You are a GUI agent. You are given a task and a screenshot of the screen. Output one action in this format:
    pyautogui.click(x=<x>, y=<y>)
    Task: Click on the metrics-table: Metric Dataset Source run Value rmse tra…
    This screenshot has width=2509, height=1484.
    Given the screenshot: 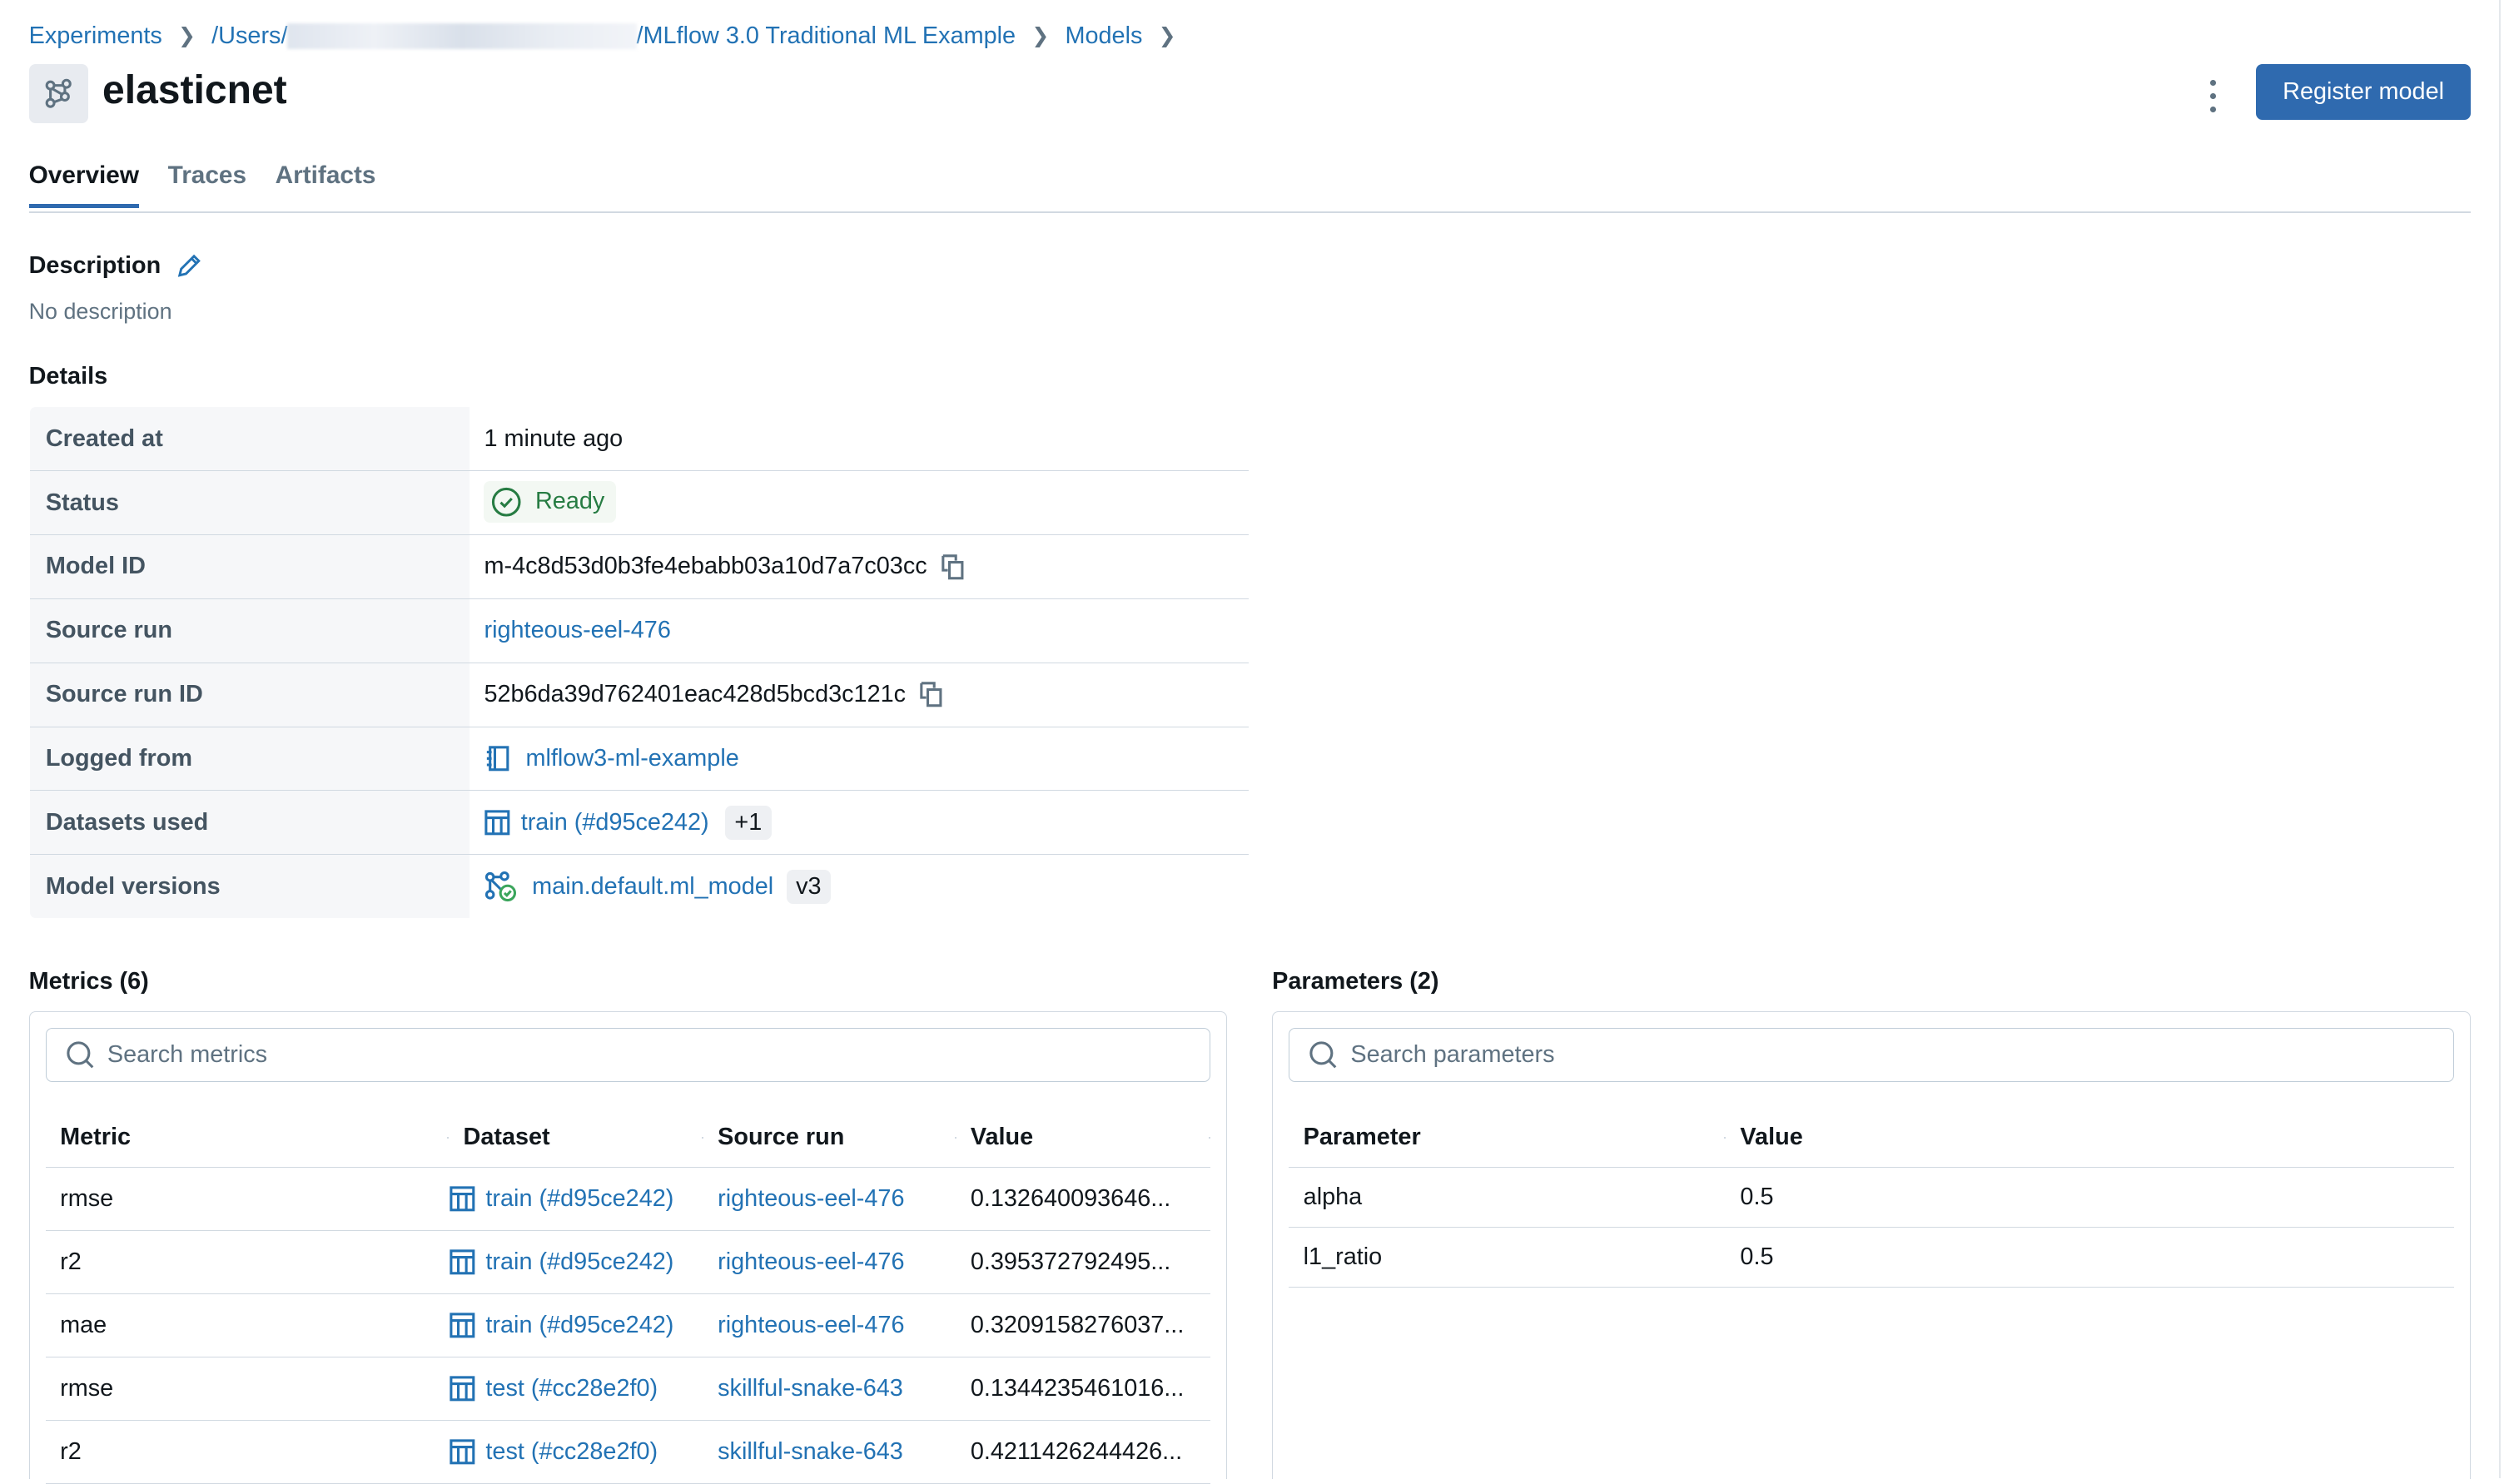 What is the action you would take?
    pyautogui.click(x=628, y=1296)
    